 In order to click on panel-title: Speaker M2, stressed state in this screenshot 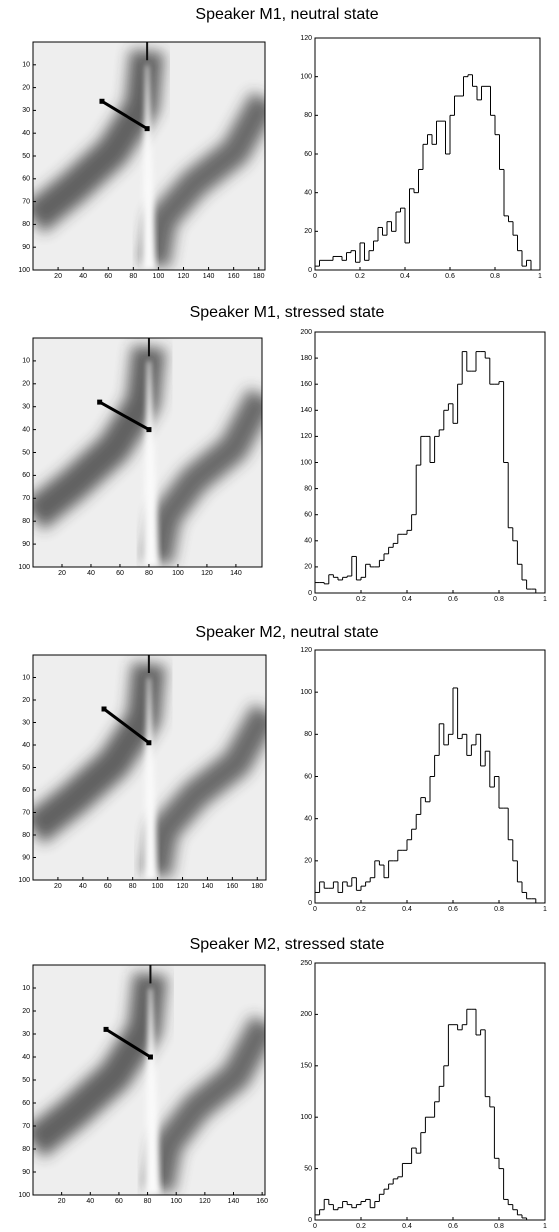, I will do `click(287, 944)`.